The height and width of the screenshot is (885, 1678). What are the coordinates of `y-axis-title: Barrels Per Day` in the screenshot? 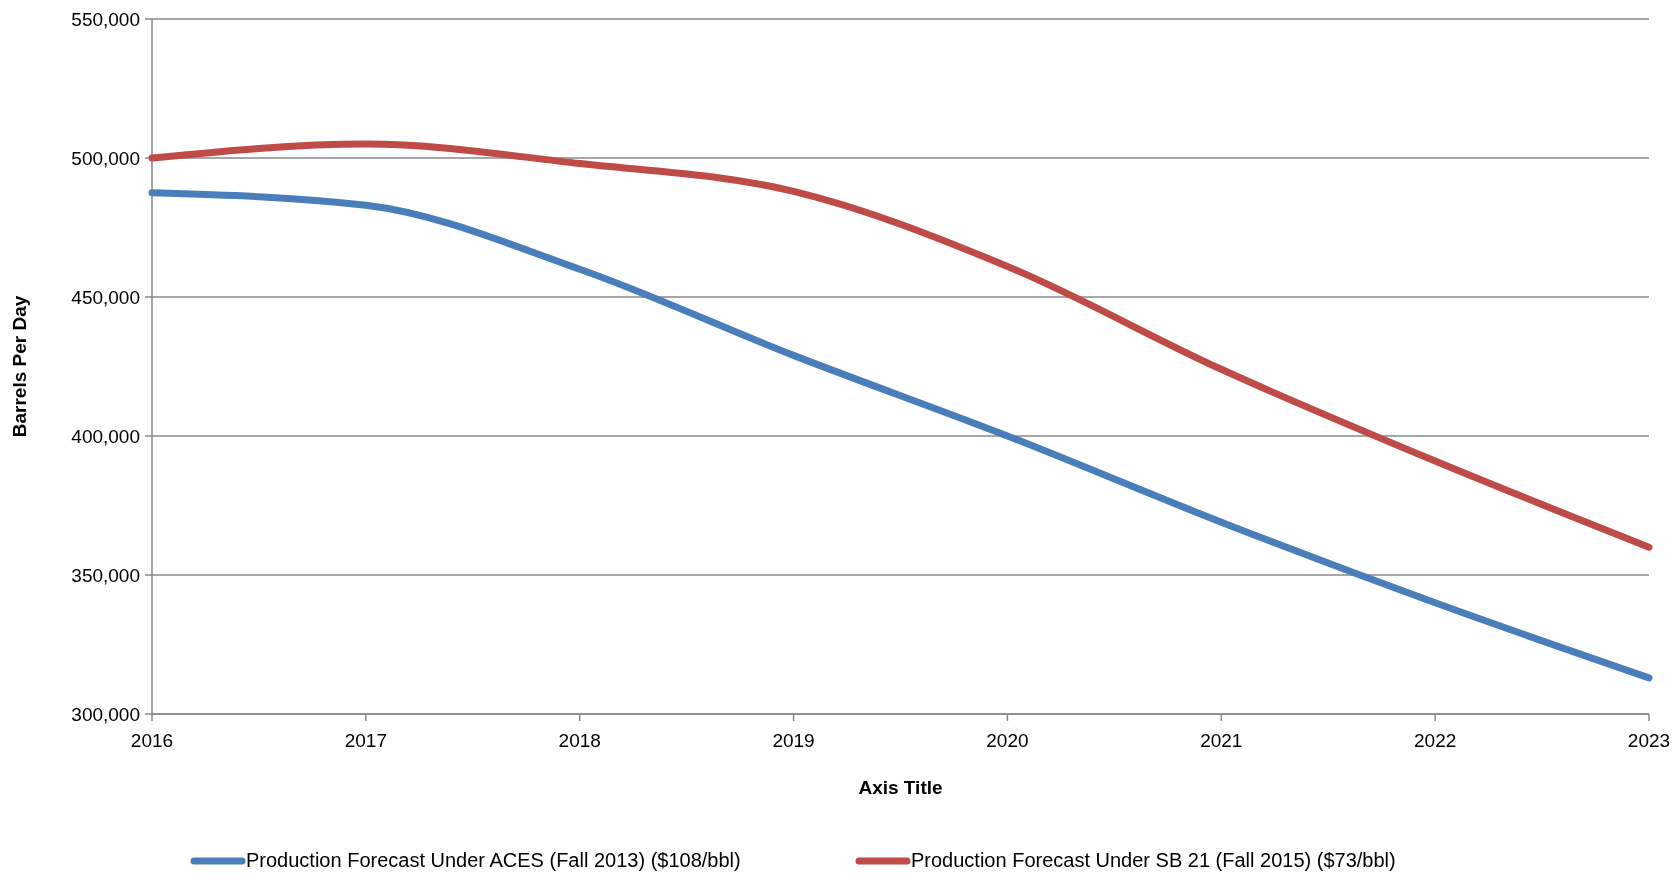 It's located at (19, 366).